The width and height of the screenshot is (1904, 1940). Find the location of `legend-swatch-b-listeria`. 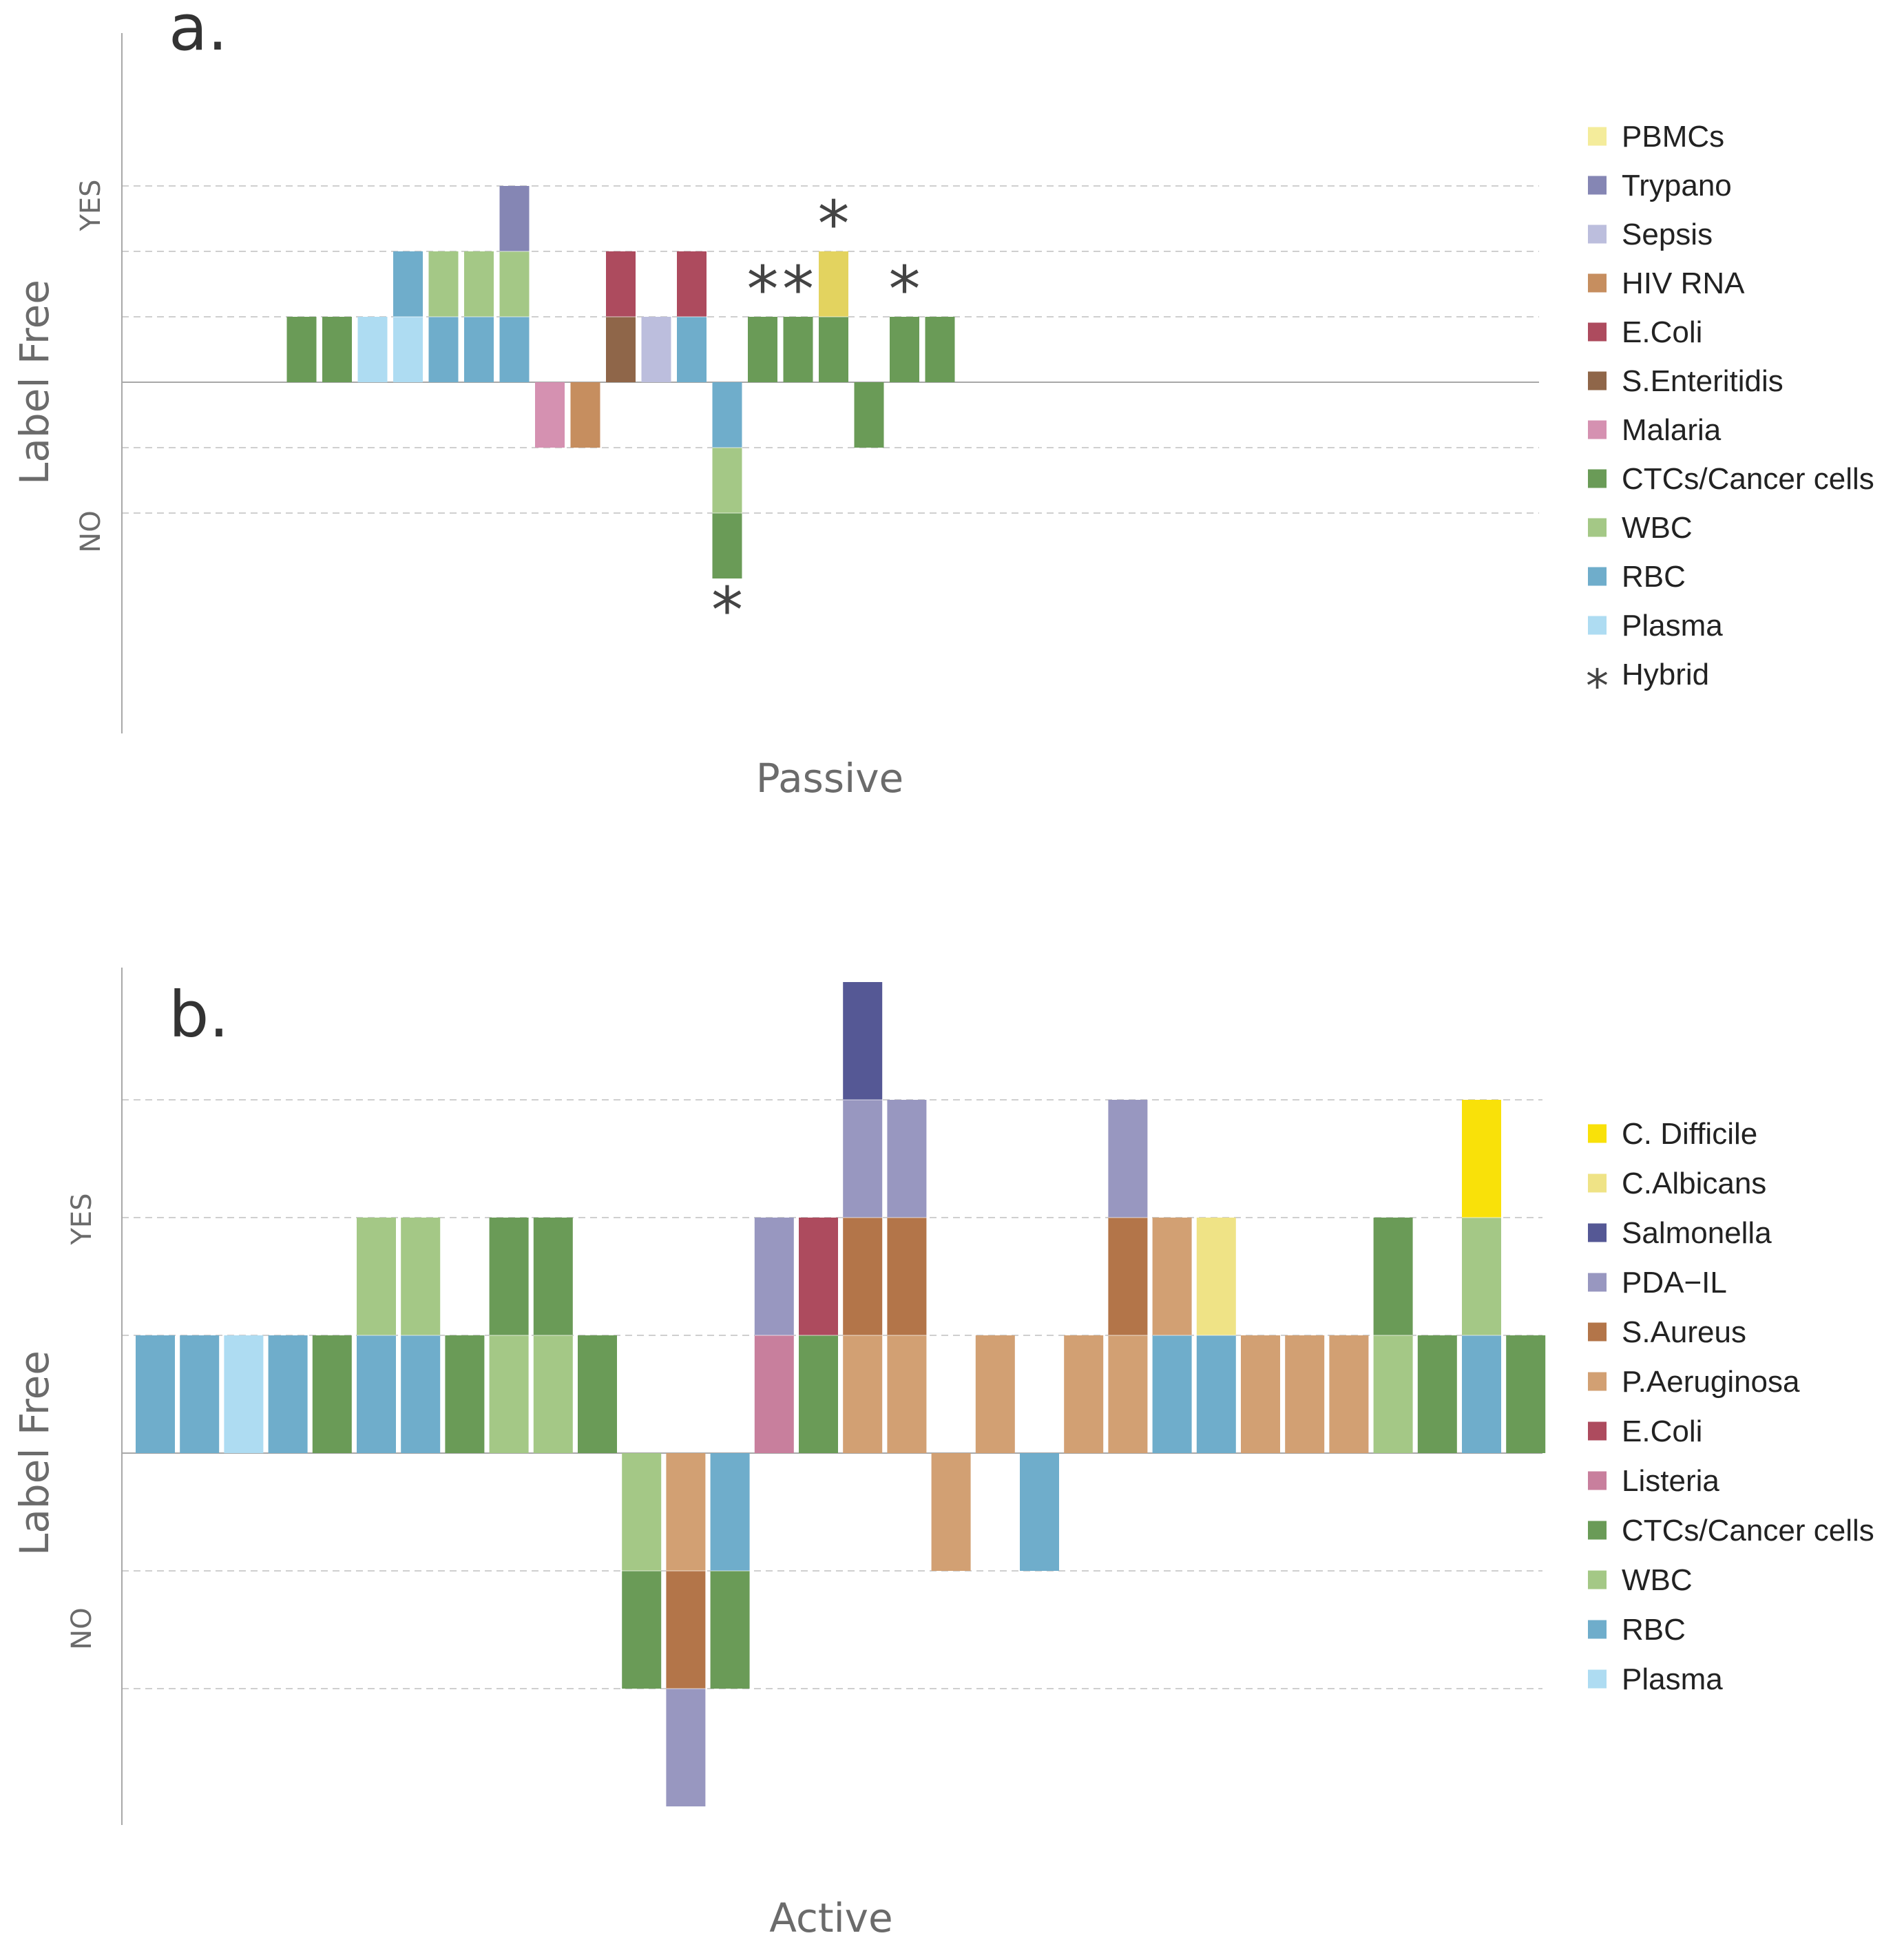

legend-swatch-b-listeria is located at coordinates (1597, 1481).